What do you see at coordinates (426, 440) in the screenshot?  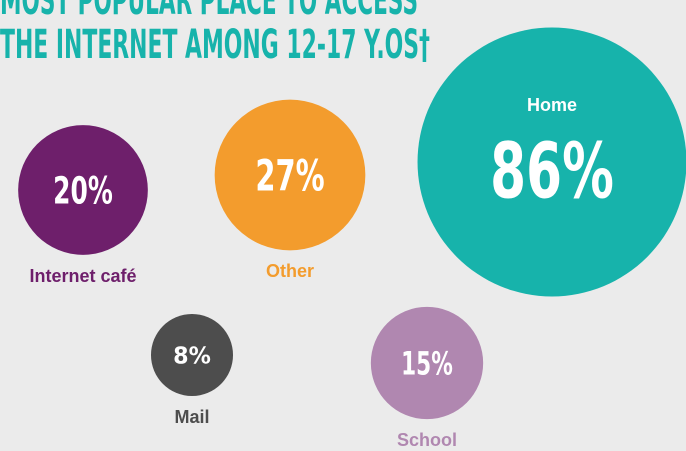 I see `category-label: School` at bounding box center [426, 440].